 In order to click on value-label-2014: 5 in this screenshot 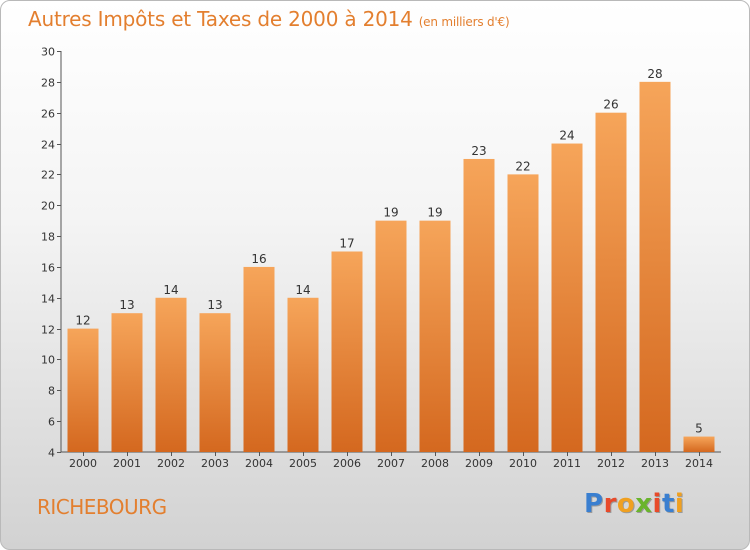, I will do `click(699, 429)`.